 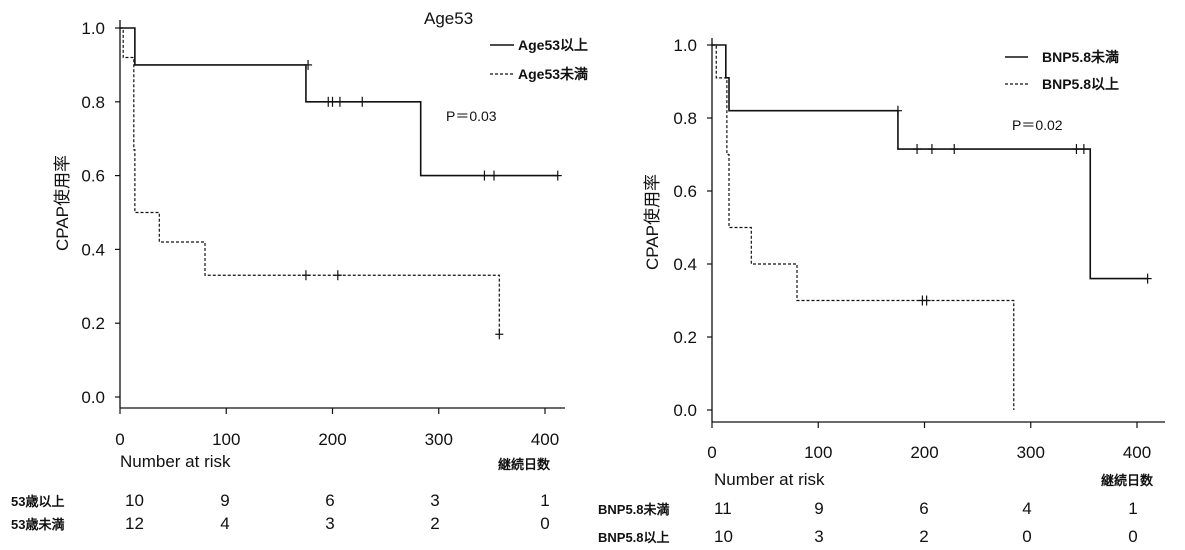 I want to click on left-risk-value: 0, so click(x=544, y=523).